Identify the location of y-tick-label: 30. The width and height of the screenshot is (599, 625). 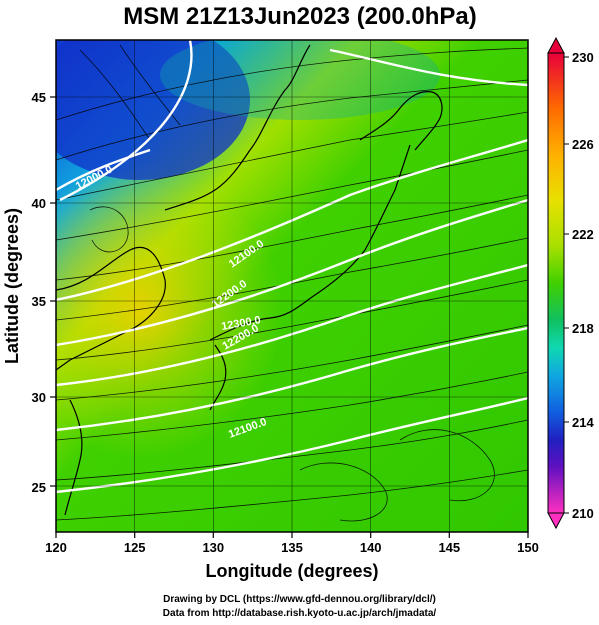
(39, 397).